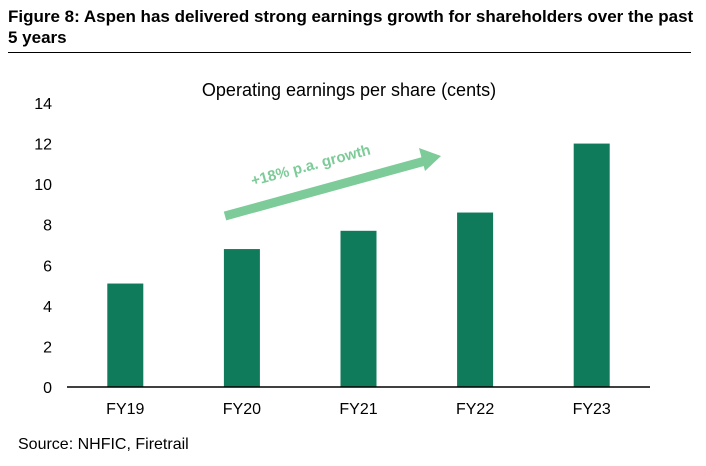  What do you see at coordinates (47, 347) in the screenshot?
I see `y-tick-label: 2` at bounding box center [47, 347].